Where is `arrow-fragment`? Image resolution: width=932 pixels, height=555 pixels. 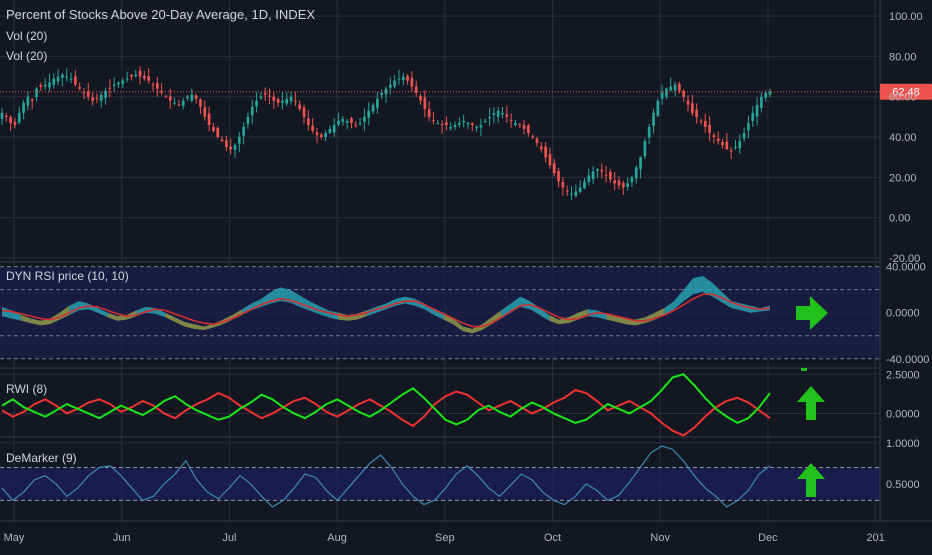 arrow-fragment is located at coordinates (804, 369).